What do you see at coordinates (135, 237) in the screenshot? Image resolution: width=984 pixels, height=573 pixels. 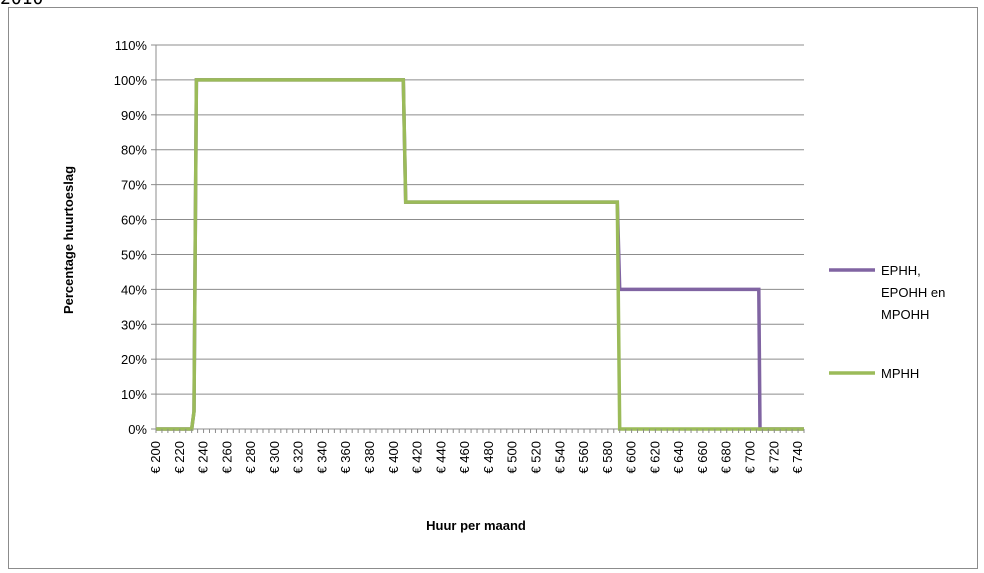 I see `y-axis-ticks: 0% 10% 20% 30% 40% 50% 60% 70% 80% 90% 100% 110%` at bounding box center [135, 237].